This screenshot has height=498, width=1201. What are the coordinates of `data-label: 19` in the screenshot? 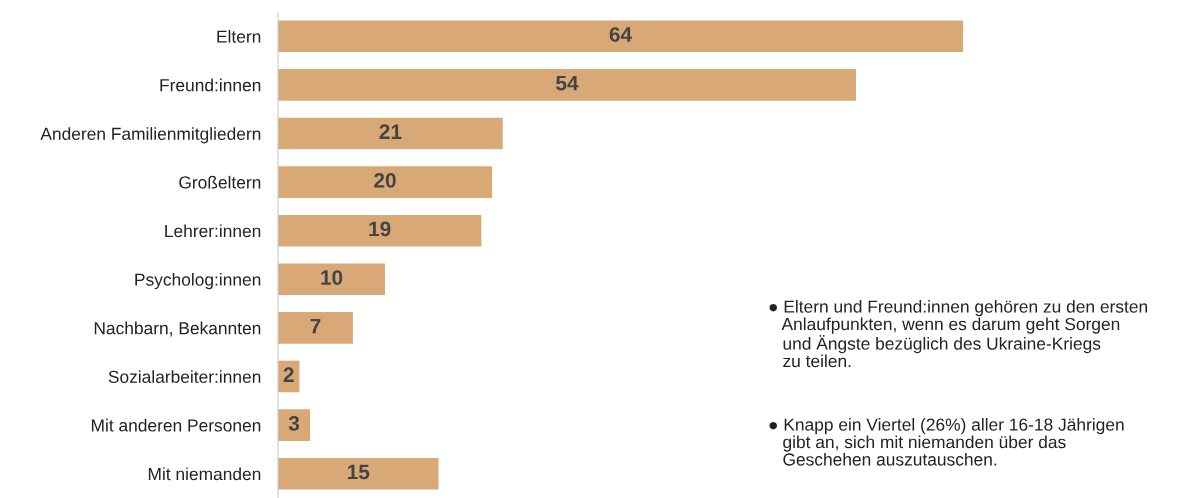 It's located at (380, 229).